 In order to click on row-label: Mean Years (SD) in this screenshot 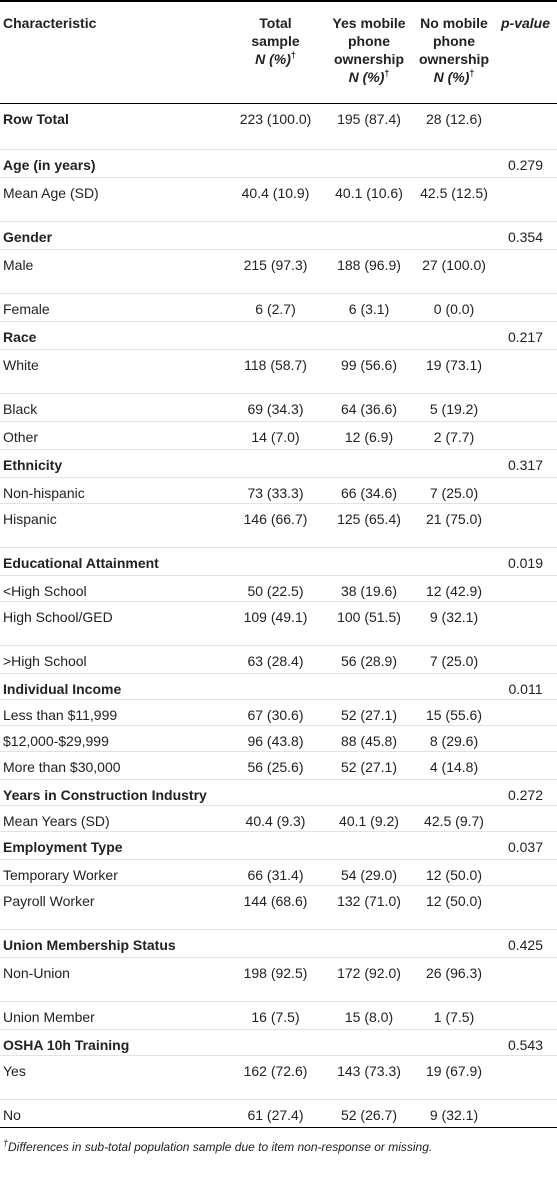, I will do `click(56, 821)`.